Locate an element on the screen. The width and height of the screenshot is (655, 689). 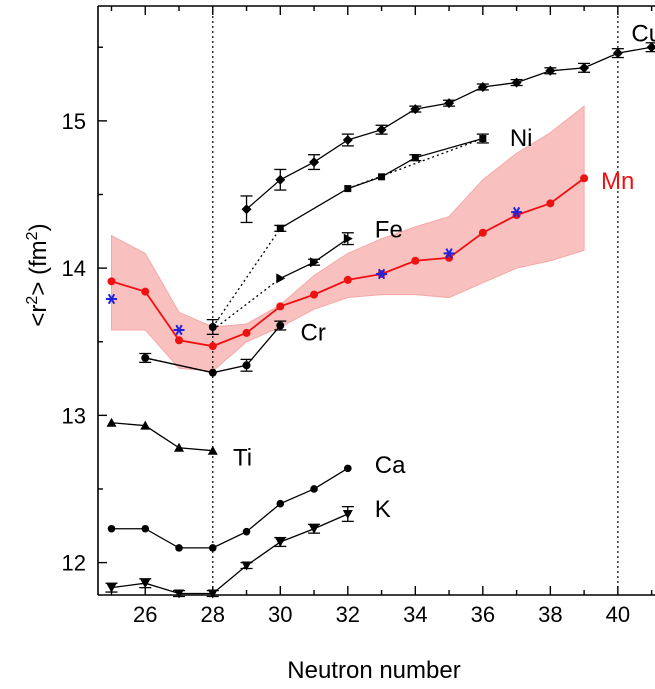
label-k: K is located at coordinates (383, 509).